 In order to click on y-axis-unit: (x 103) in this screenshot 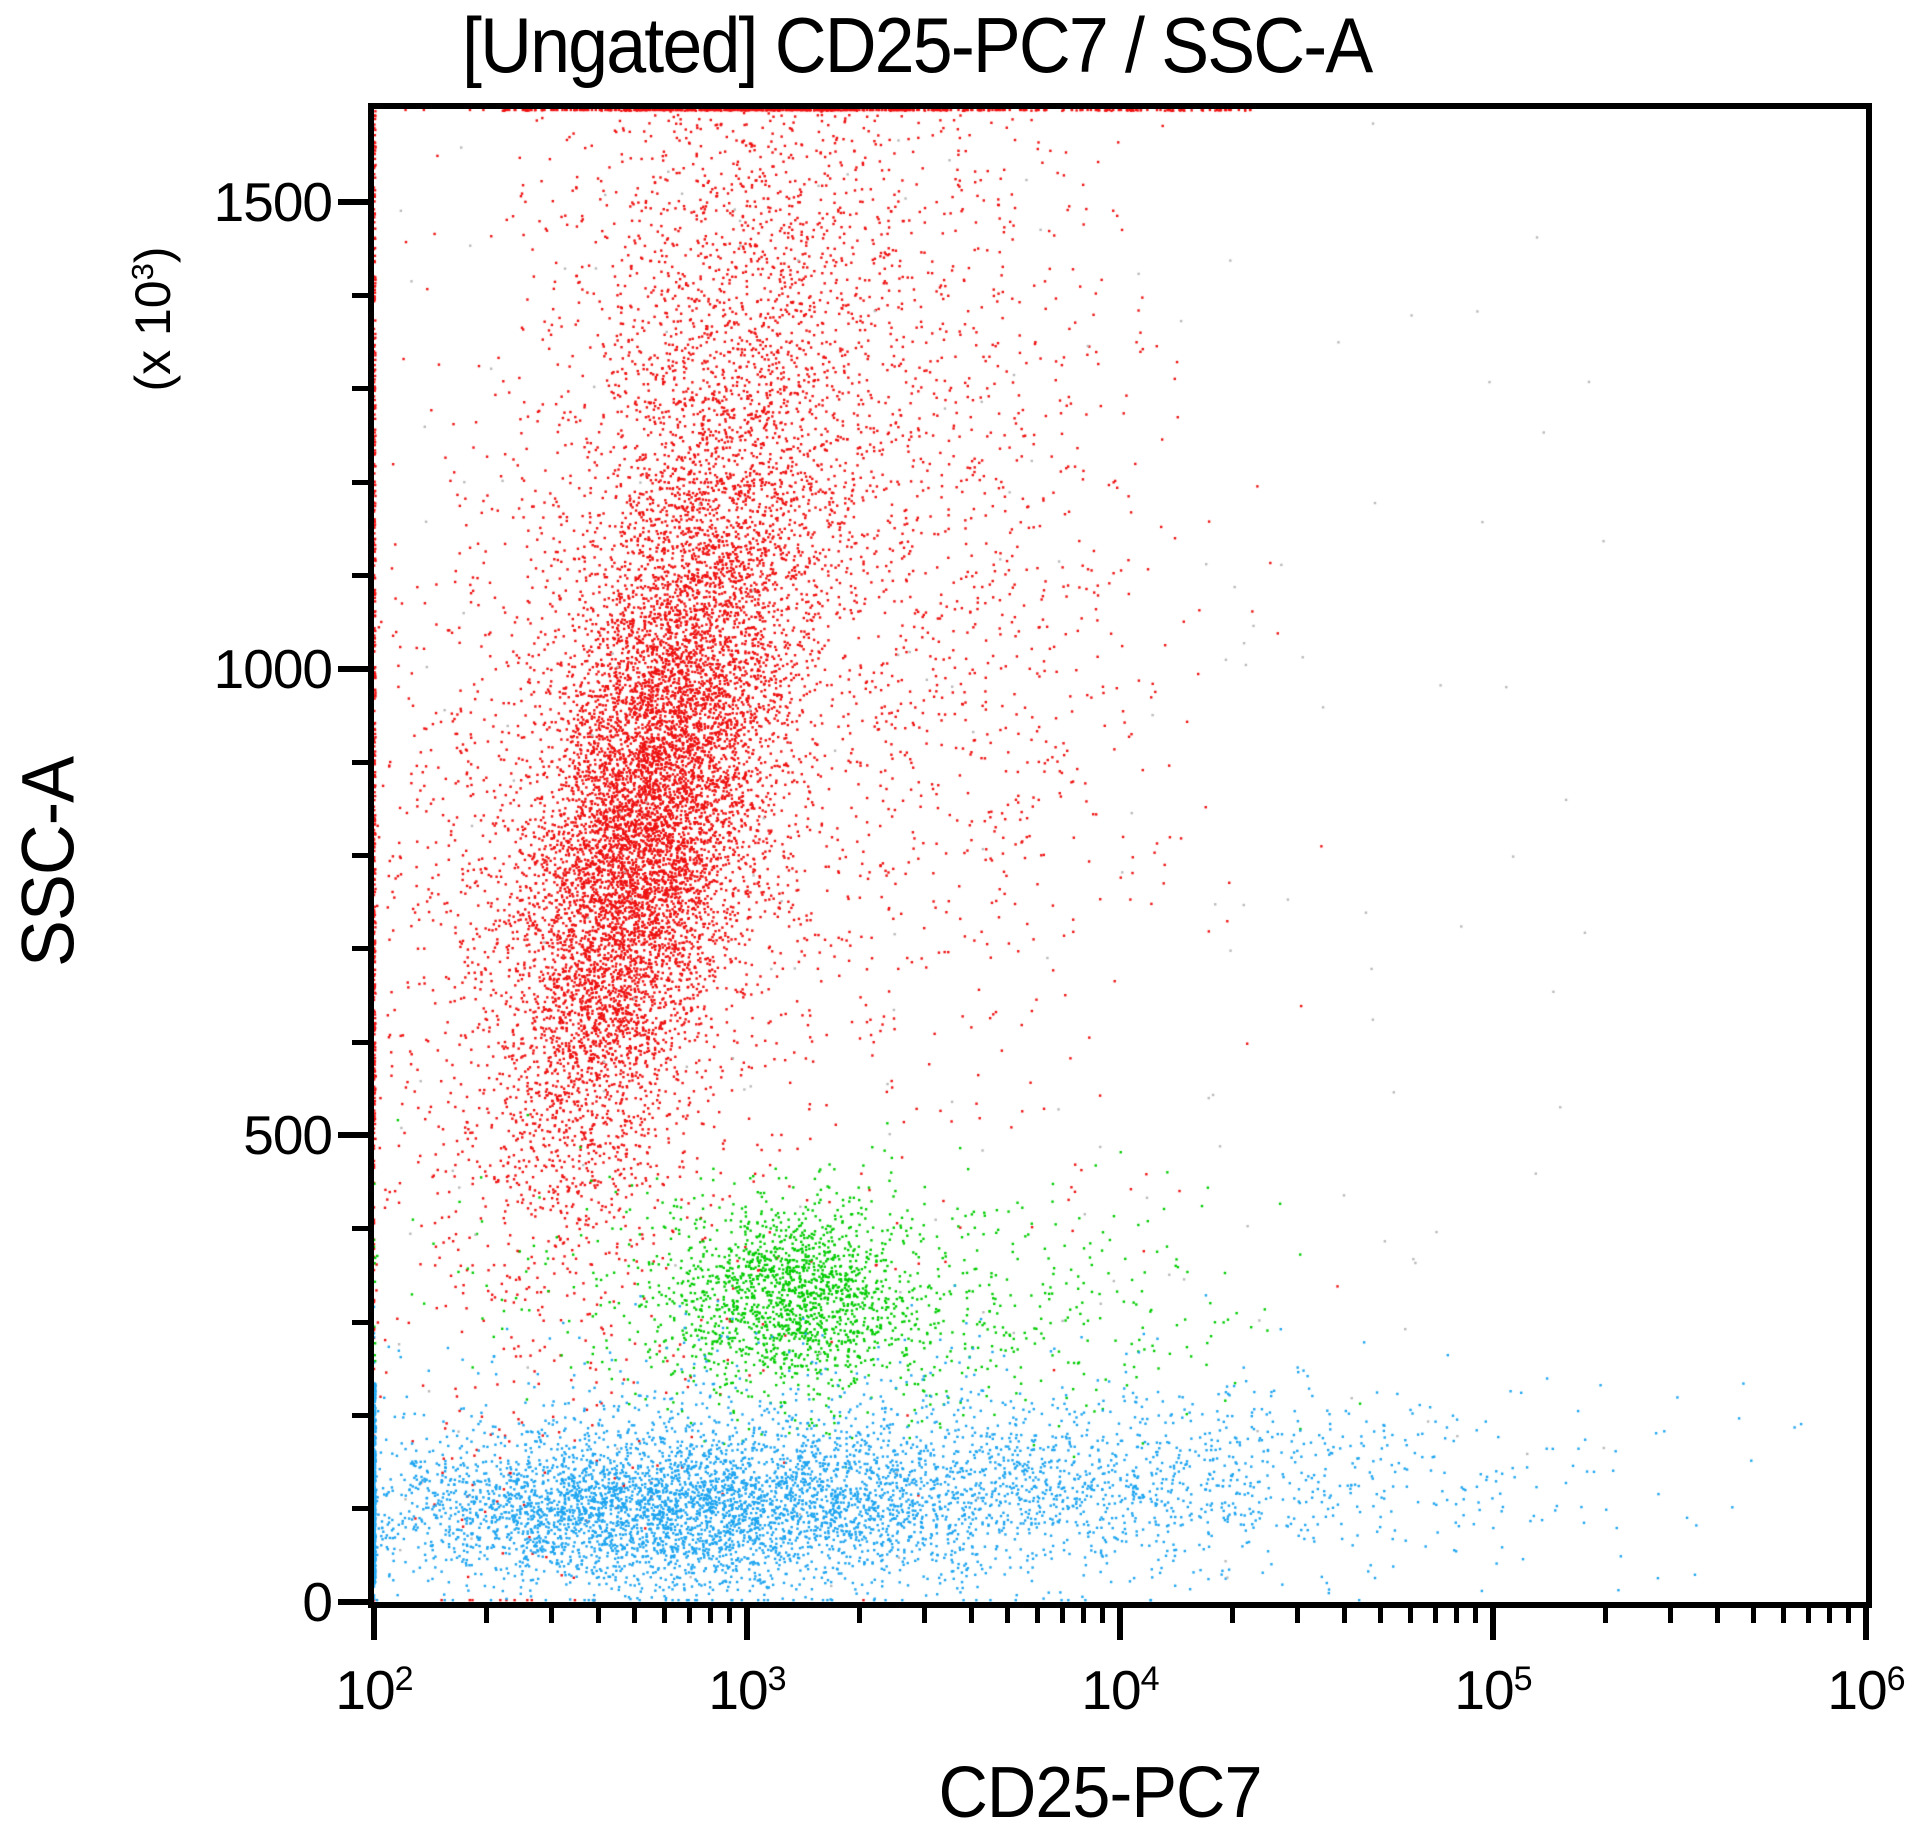, I will do `click(153, 319)`.